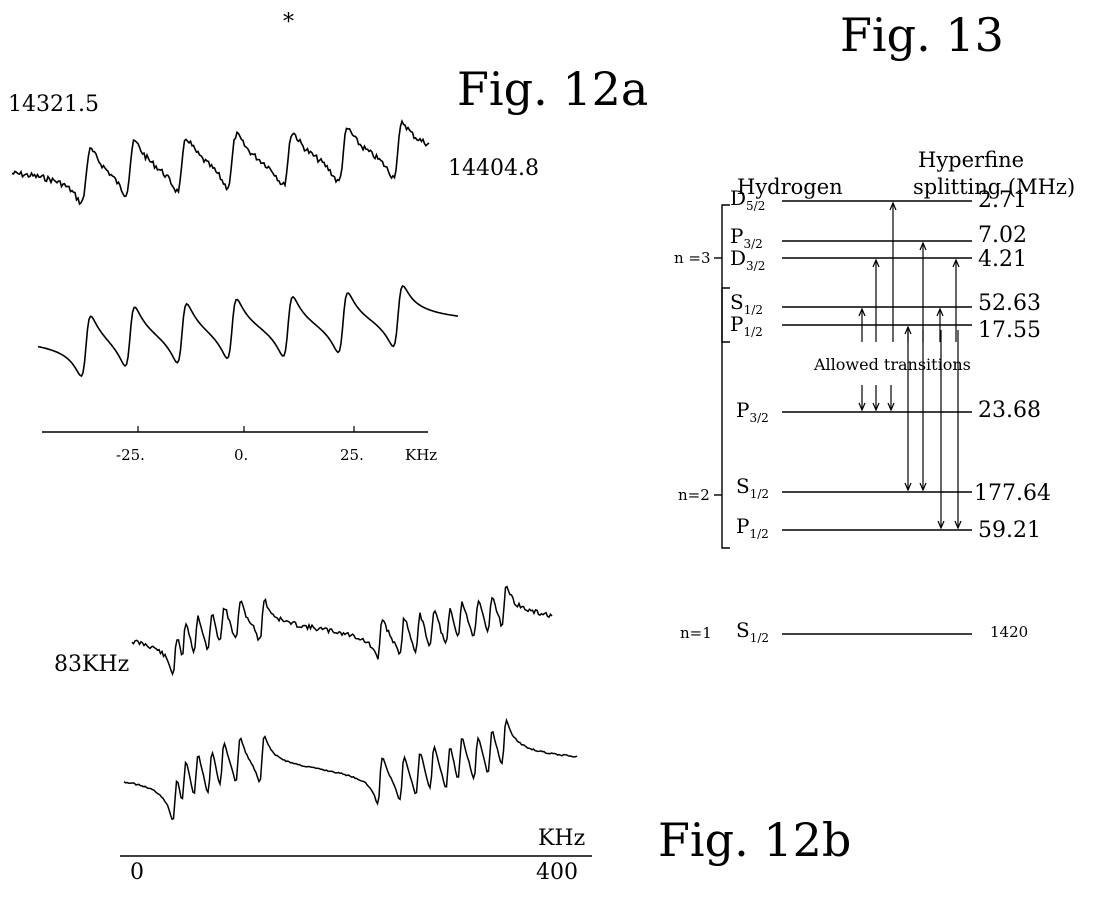  Describe the element at coordinates (892, 364) in the screenshot. I see `allowed-transitions-label: Allowed transitions` at that location.